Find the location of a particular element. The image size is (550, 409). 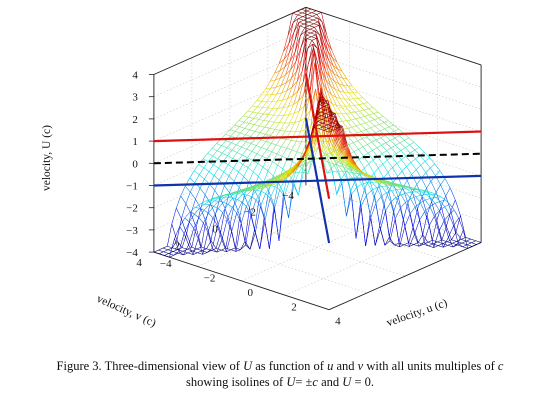

u-tick-label: 4 is located at coordinates (338, 322).